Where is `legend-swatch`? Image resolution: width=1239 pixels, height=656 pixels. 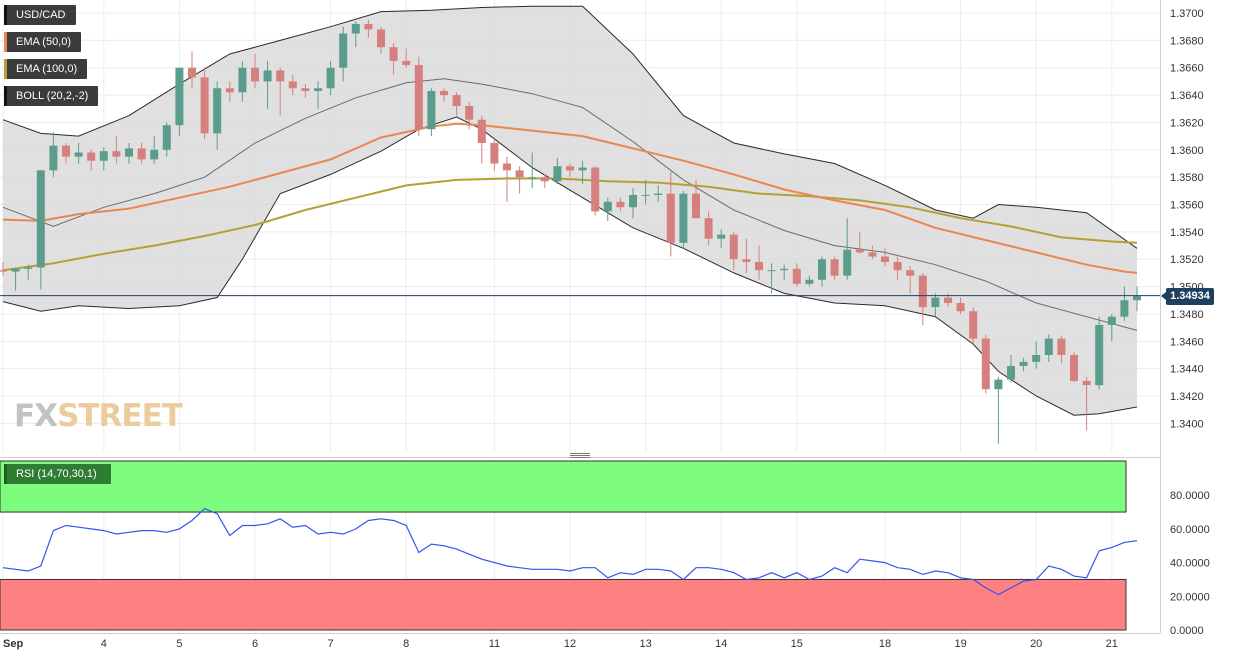 legend-swatch is located at coordinates (5, 42).